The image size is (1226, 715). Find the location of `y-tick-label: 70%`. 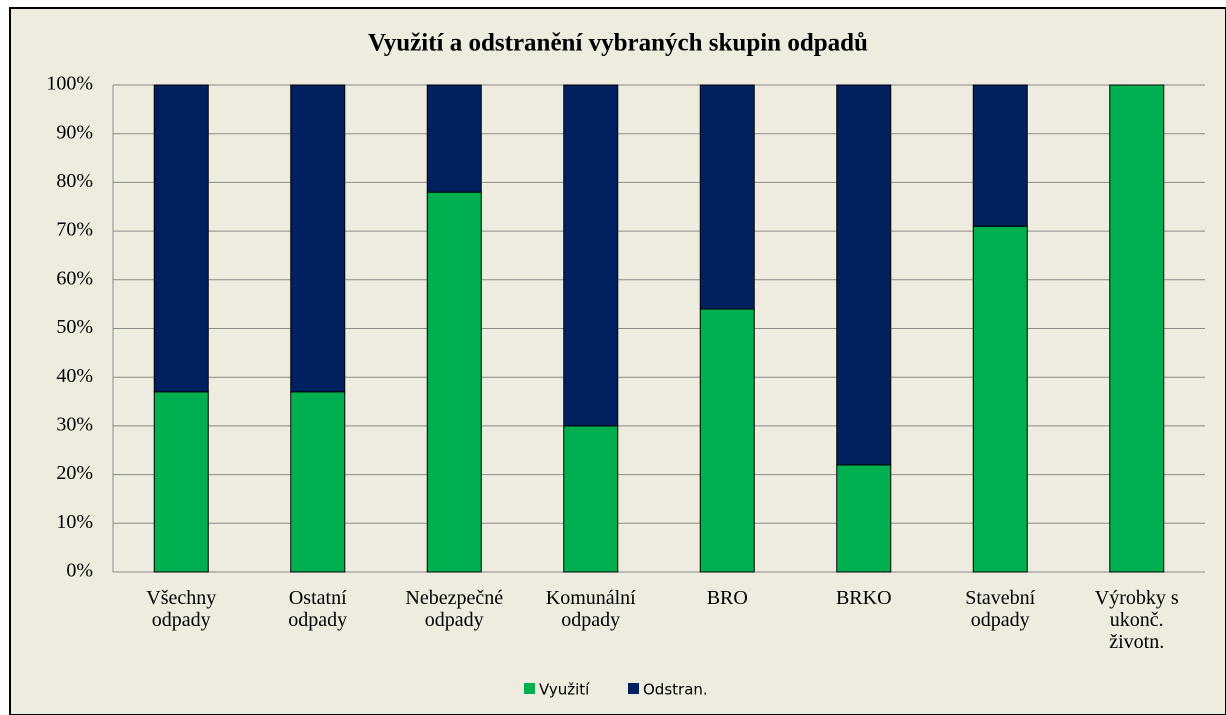

y-tick-label: 70% is located at coordinates (74, 230).